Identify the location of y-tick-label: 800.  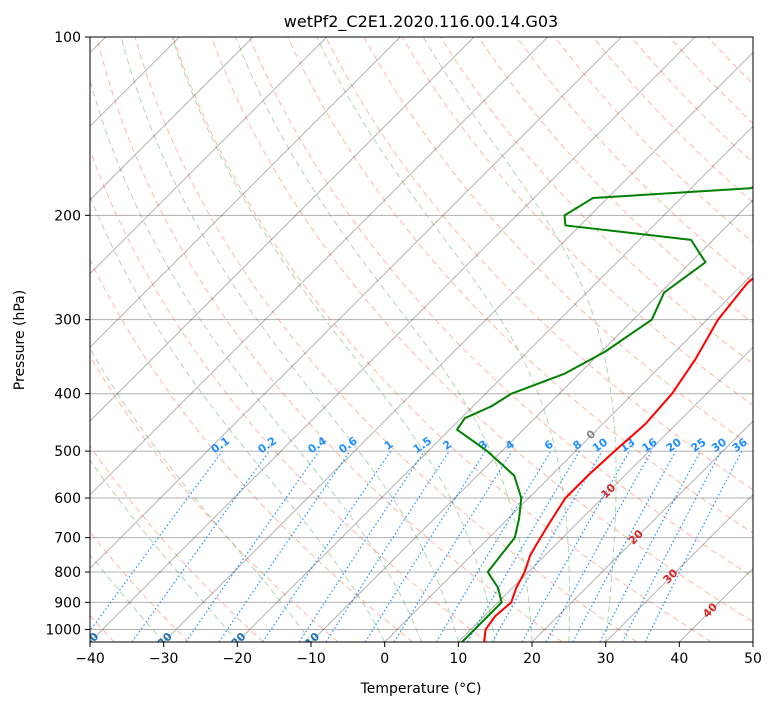
(67, 573).